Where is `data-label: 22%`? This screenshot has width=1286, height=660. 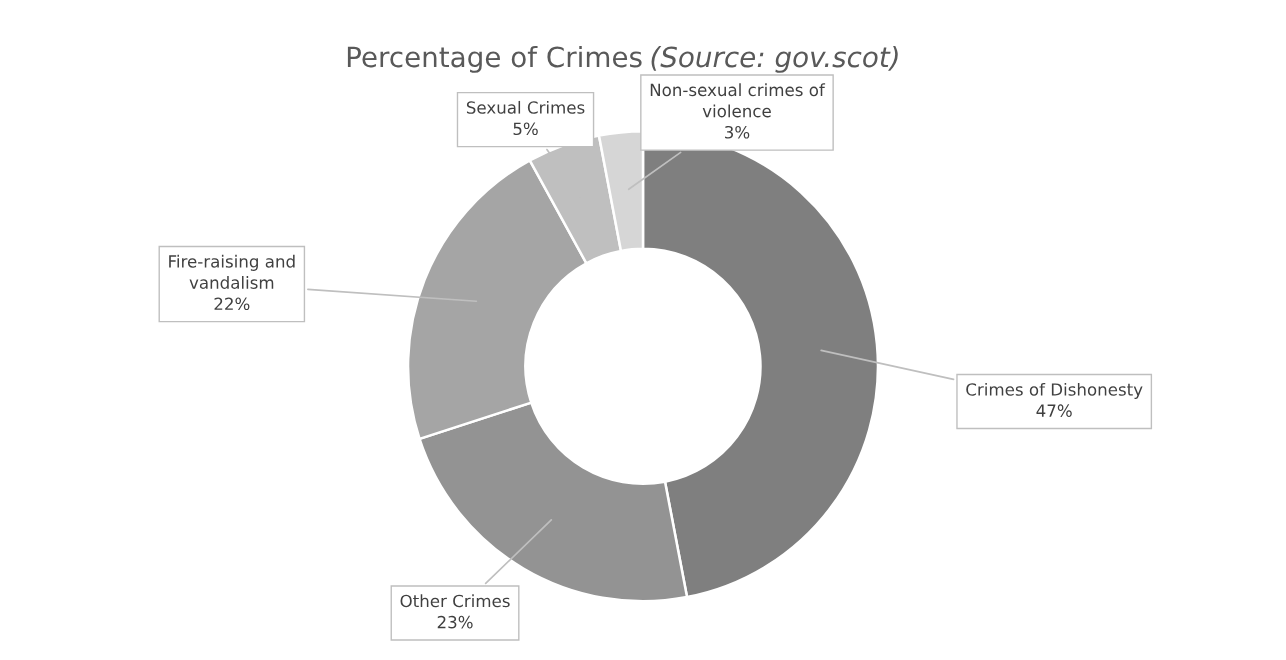 data-label: 22% is located at coordinates (232, 304).